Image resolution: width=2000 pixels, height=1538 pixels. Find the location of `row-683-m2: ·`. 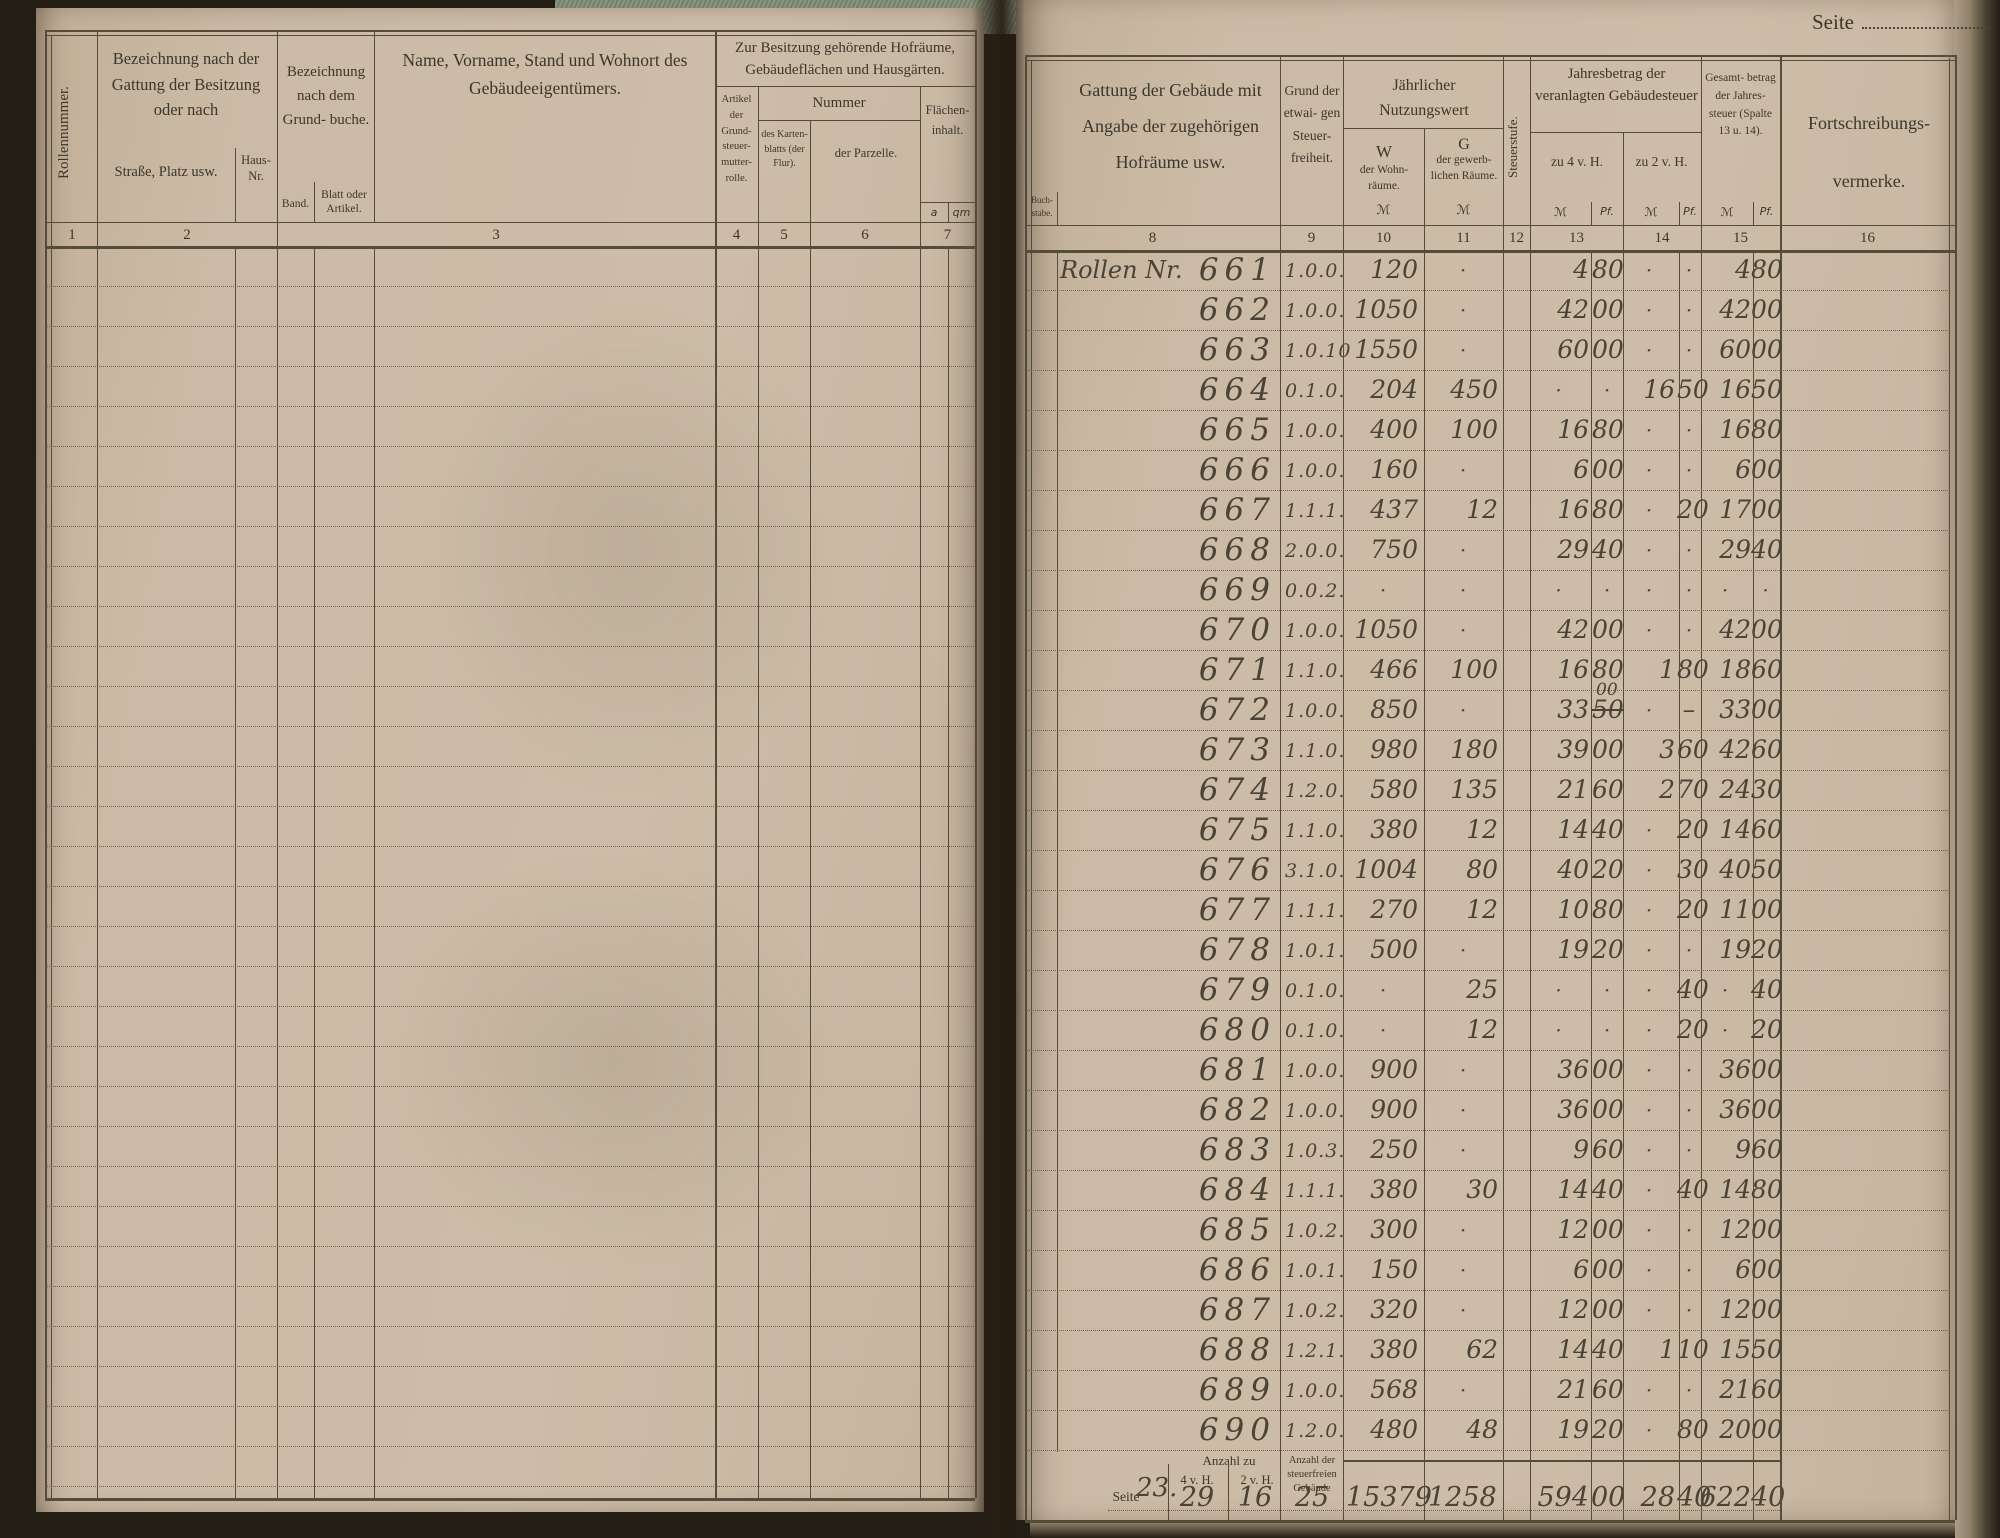

row-683-m2: · is located at coordinates (1649, 1150).